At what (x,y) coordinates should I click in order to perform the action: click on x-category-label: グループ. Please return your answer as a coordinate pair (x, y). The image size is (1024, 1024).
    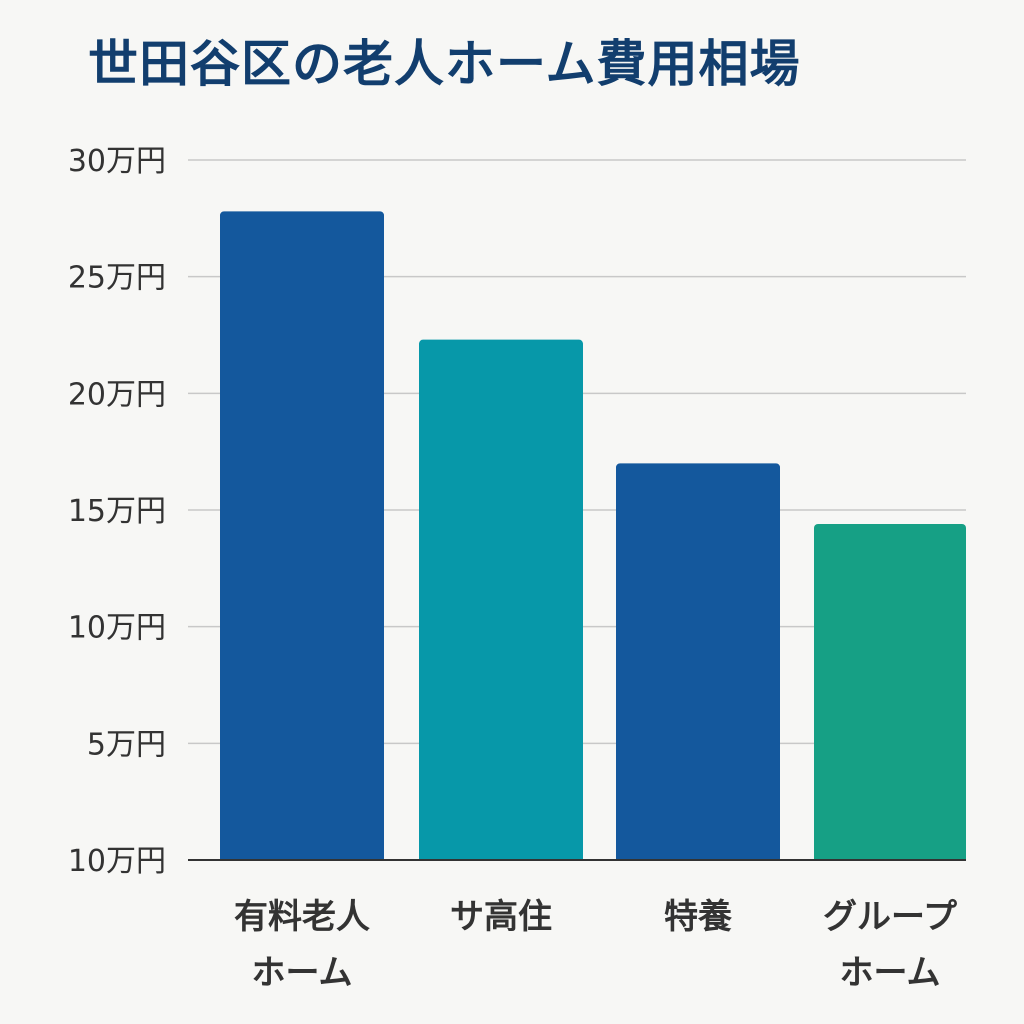
    Looking at the image, I should click on (890, 917).